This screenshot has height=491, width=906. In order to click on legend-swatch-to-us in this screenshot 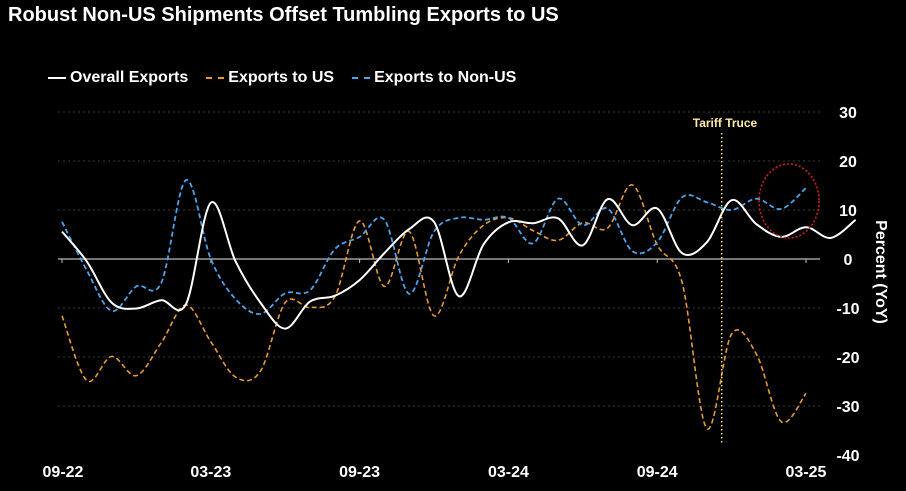, I will do `click(215, 78)`.